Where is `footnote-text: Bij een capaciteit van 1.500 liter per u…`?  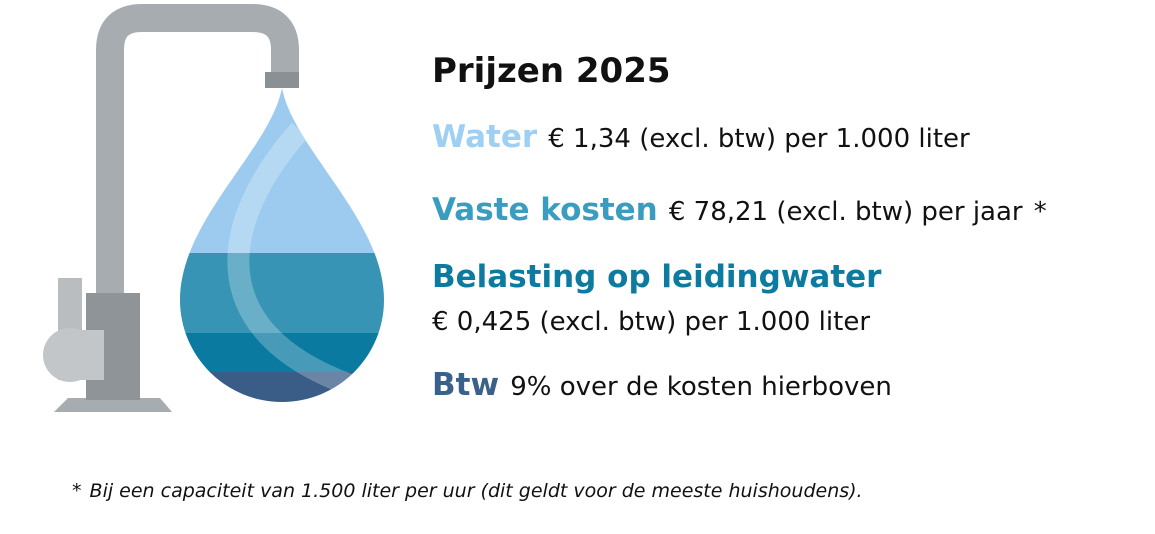 footnote-text: Bij een capaciteit van 1.500 liter per u… is located at coordinates (476, 491).